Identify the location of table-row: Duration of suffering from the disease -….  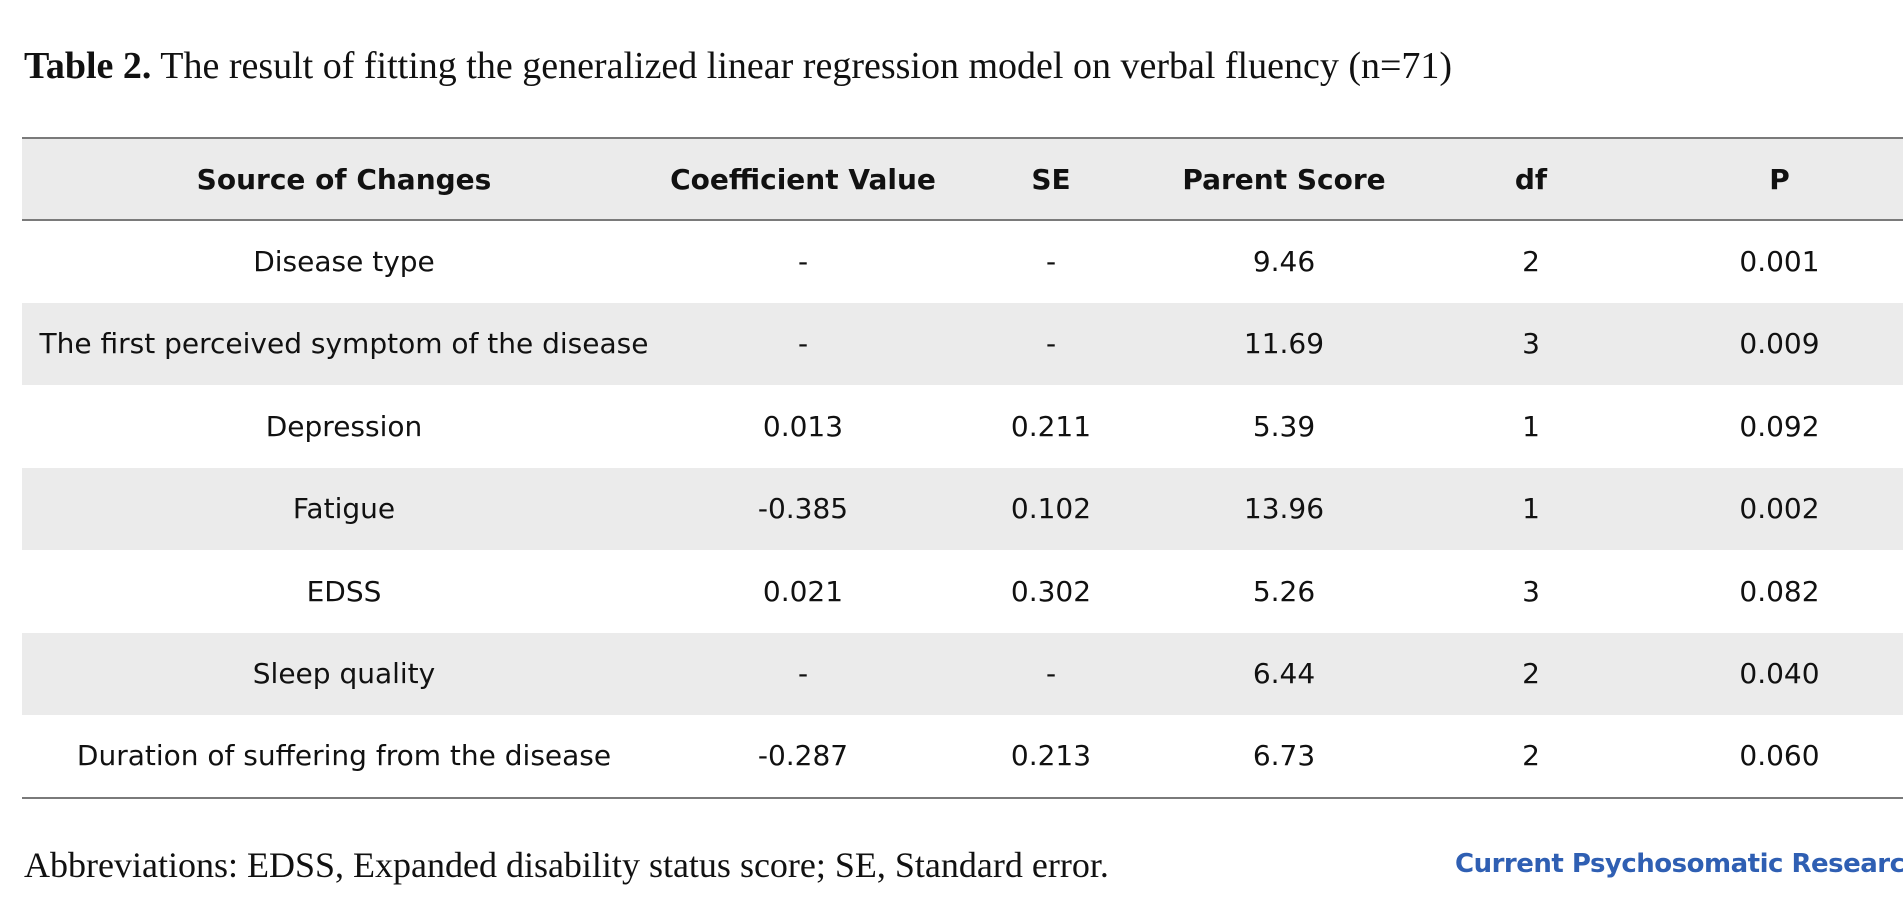
(962, 757).